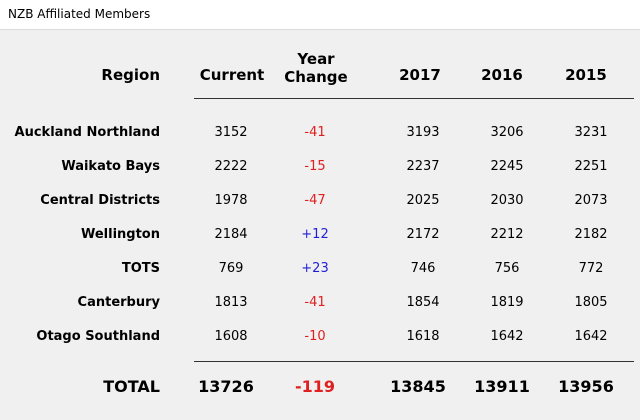 The image size is (640, 420). What do you see at coordinates (586, 386) in the screenshot?
I see `total-2015: 13956` at bounding box center [586, 386].